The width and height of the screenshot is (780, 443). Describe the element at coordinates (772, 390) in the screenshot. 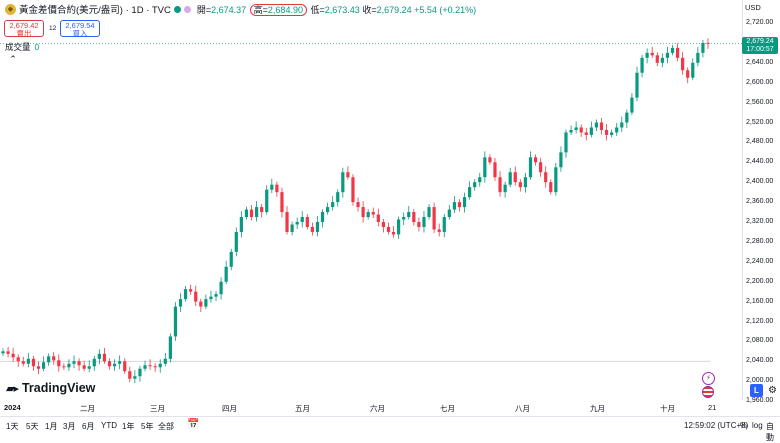

I see `gear-icon: ⚙` at that location.